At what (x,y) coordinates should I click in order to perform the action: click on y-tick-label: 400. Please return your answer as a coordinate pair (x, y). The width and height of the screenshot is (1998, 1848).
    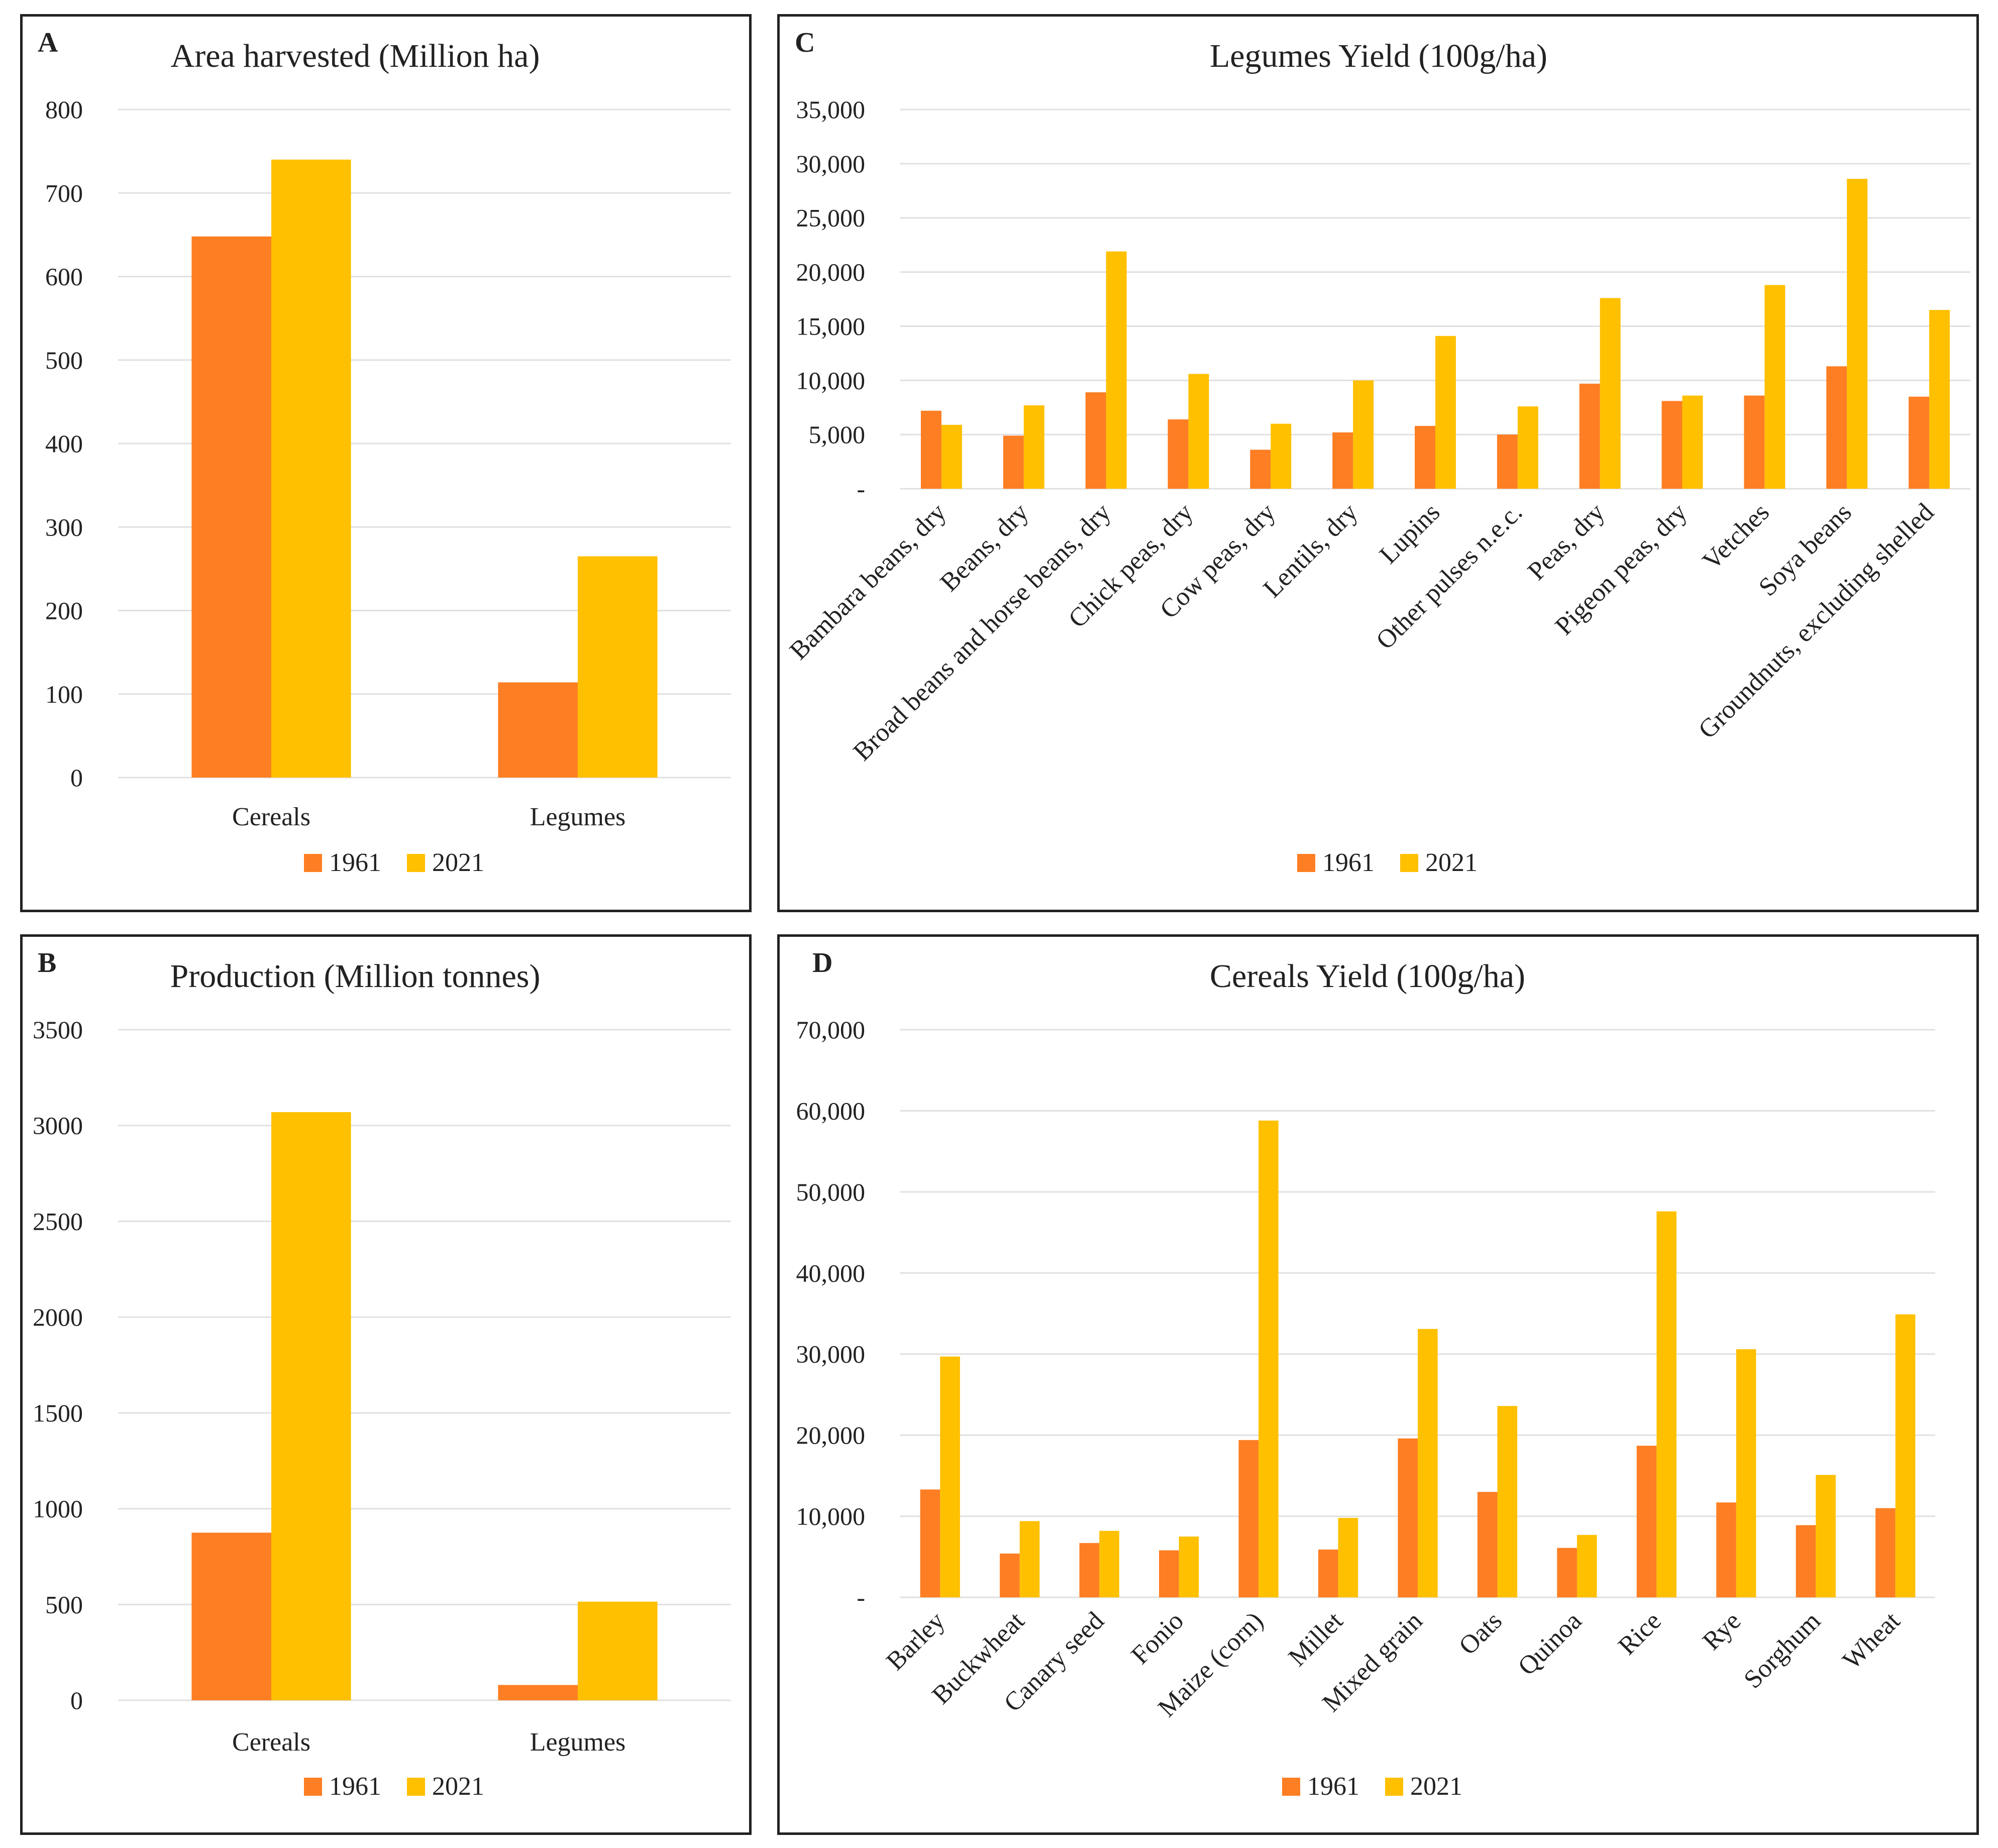
    Looking at the image, I should click on (64, 443).